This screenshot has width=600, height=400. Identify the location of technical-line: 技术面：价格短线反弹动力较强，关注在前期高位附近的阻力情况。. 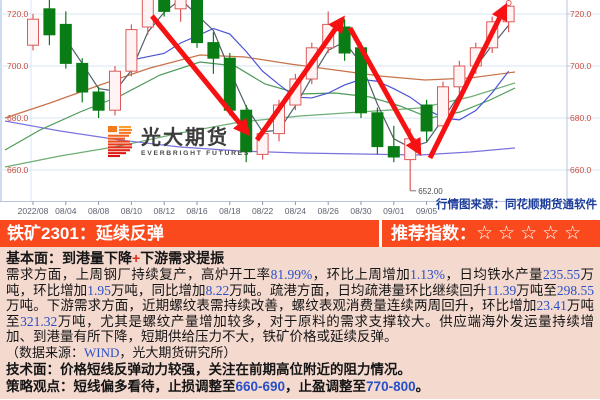
(208, 369).